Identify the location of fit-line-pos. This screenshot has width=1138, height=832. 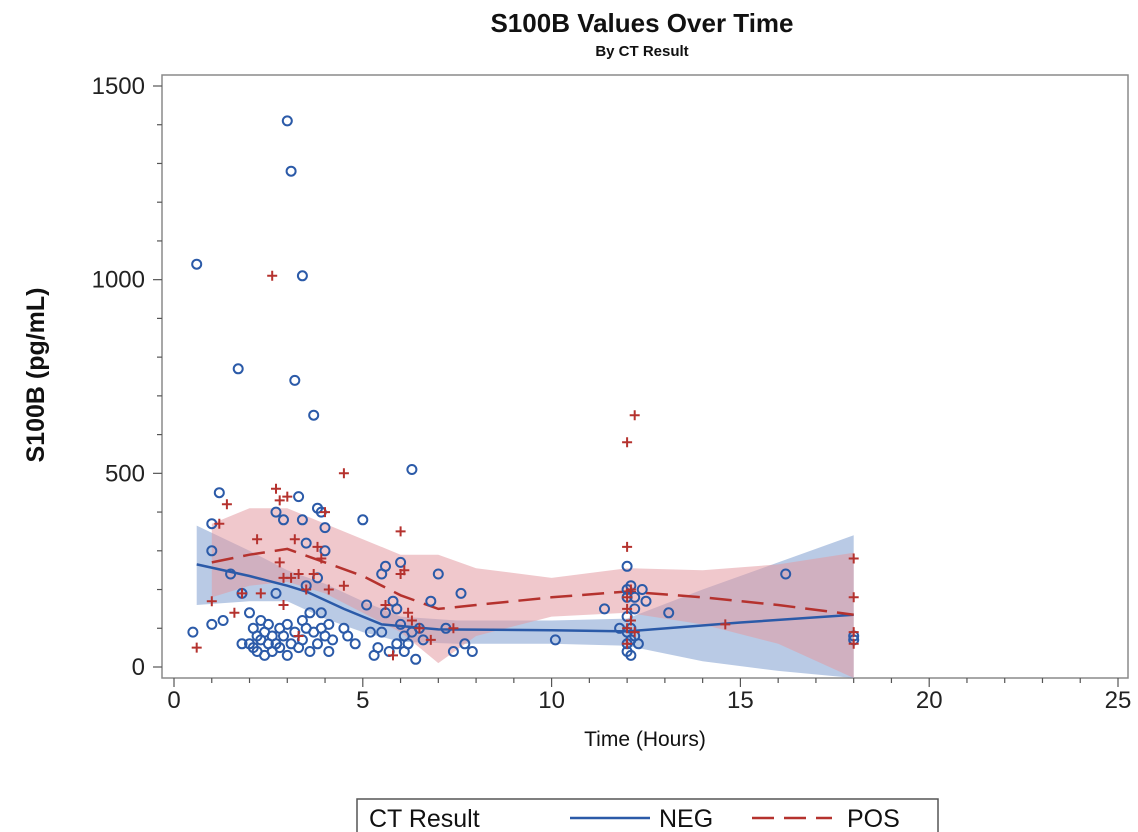
(532, 581).